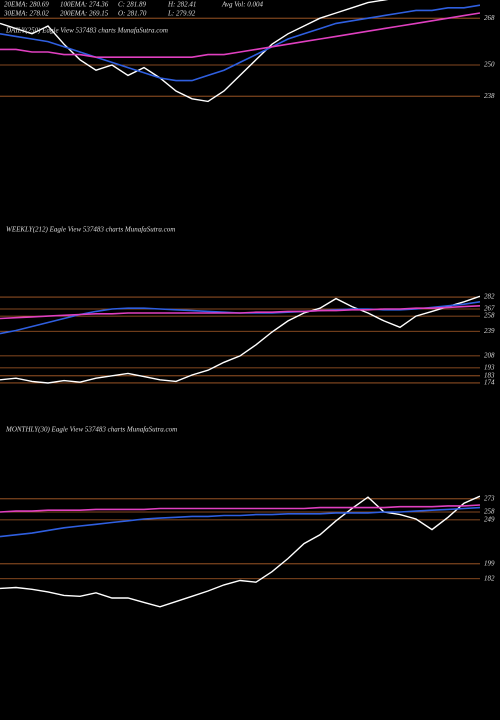 Image resolution: width=500 pixels, height=720 pixels. Describe the element at coordinates (489, 18) in the screenshot. I see `y-tick-label: 268` at that location.